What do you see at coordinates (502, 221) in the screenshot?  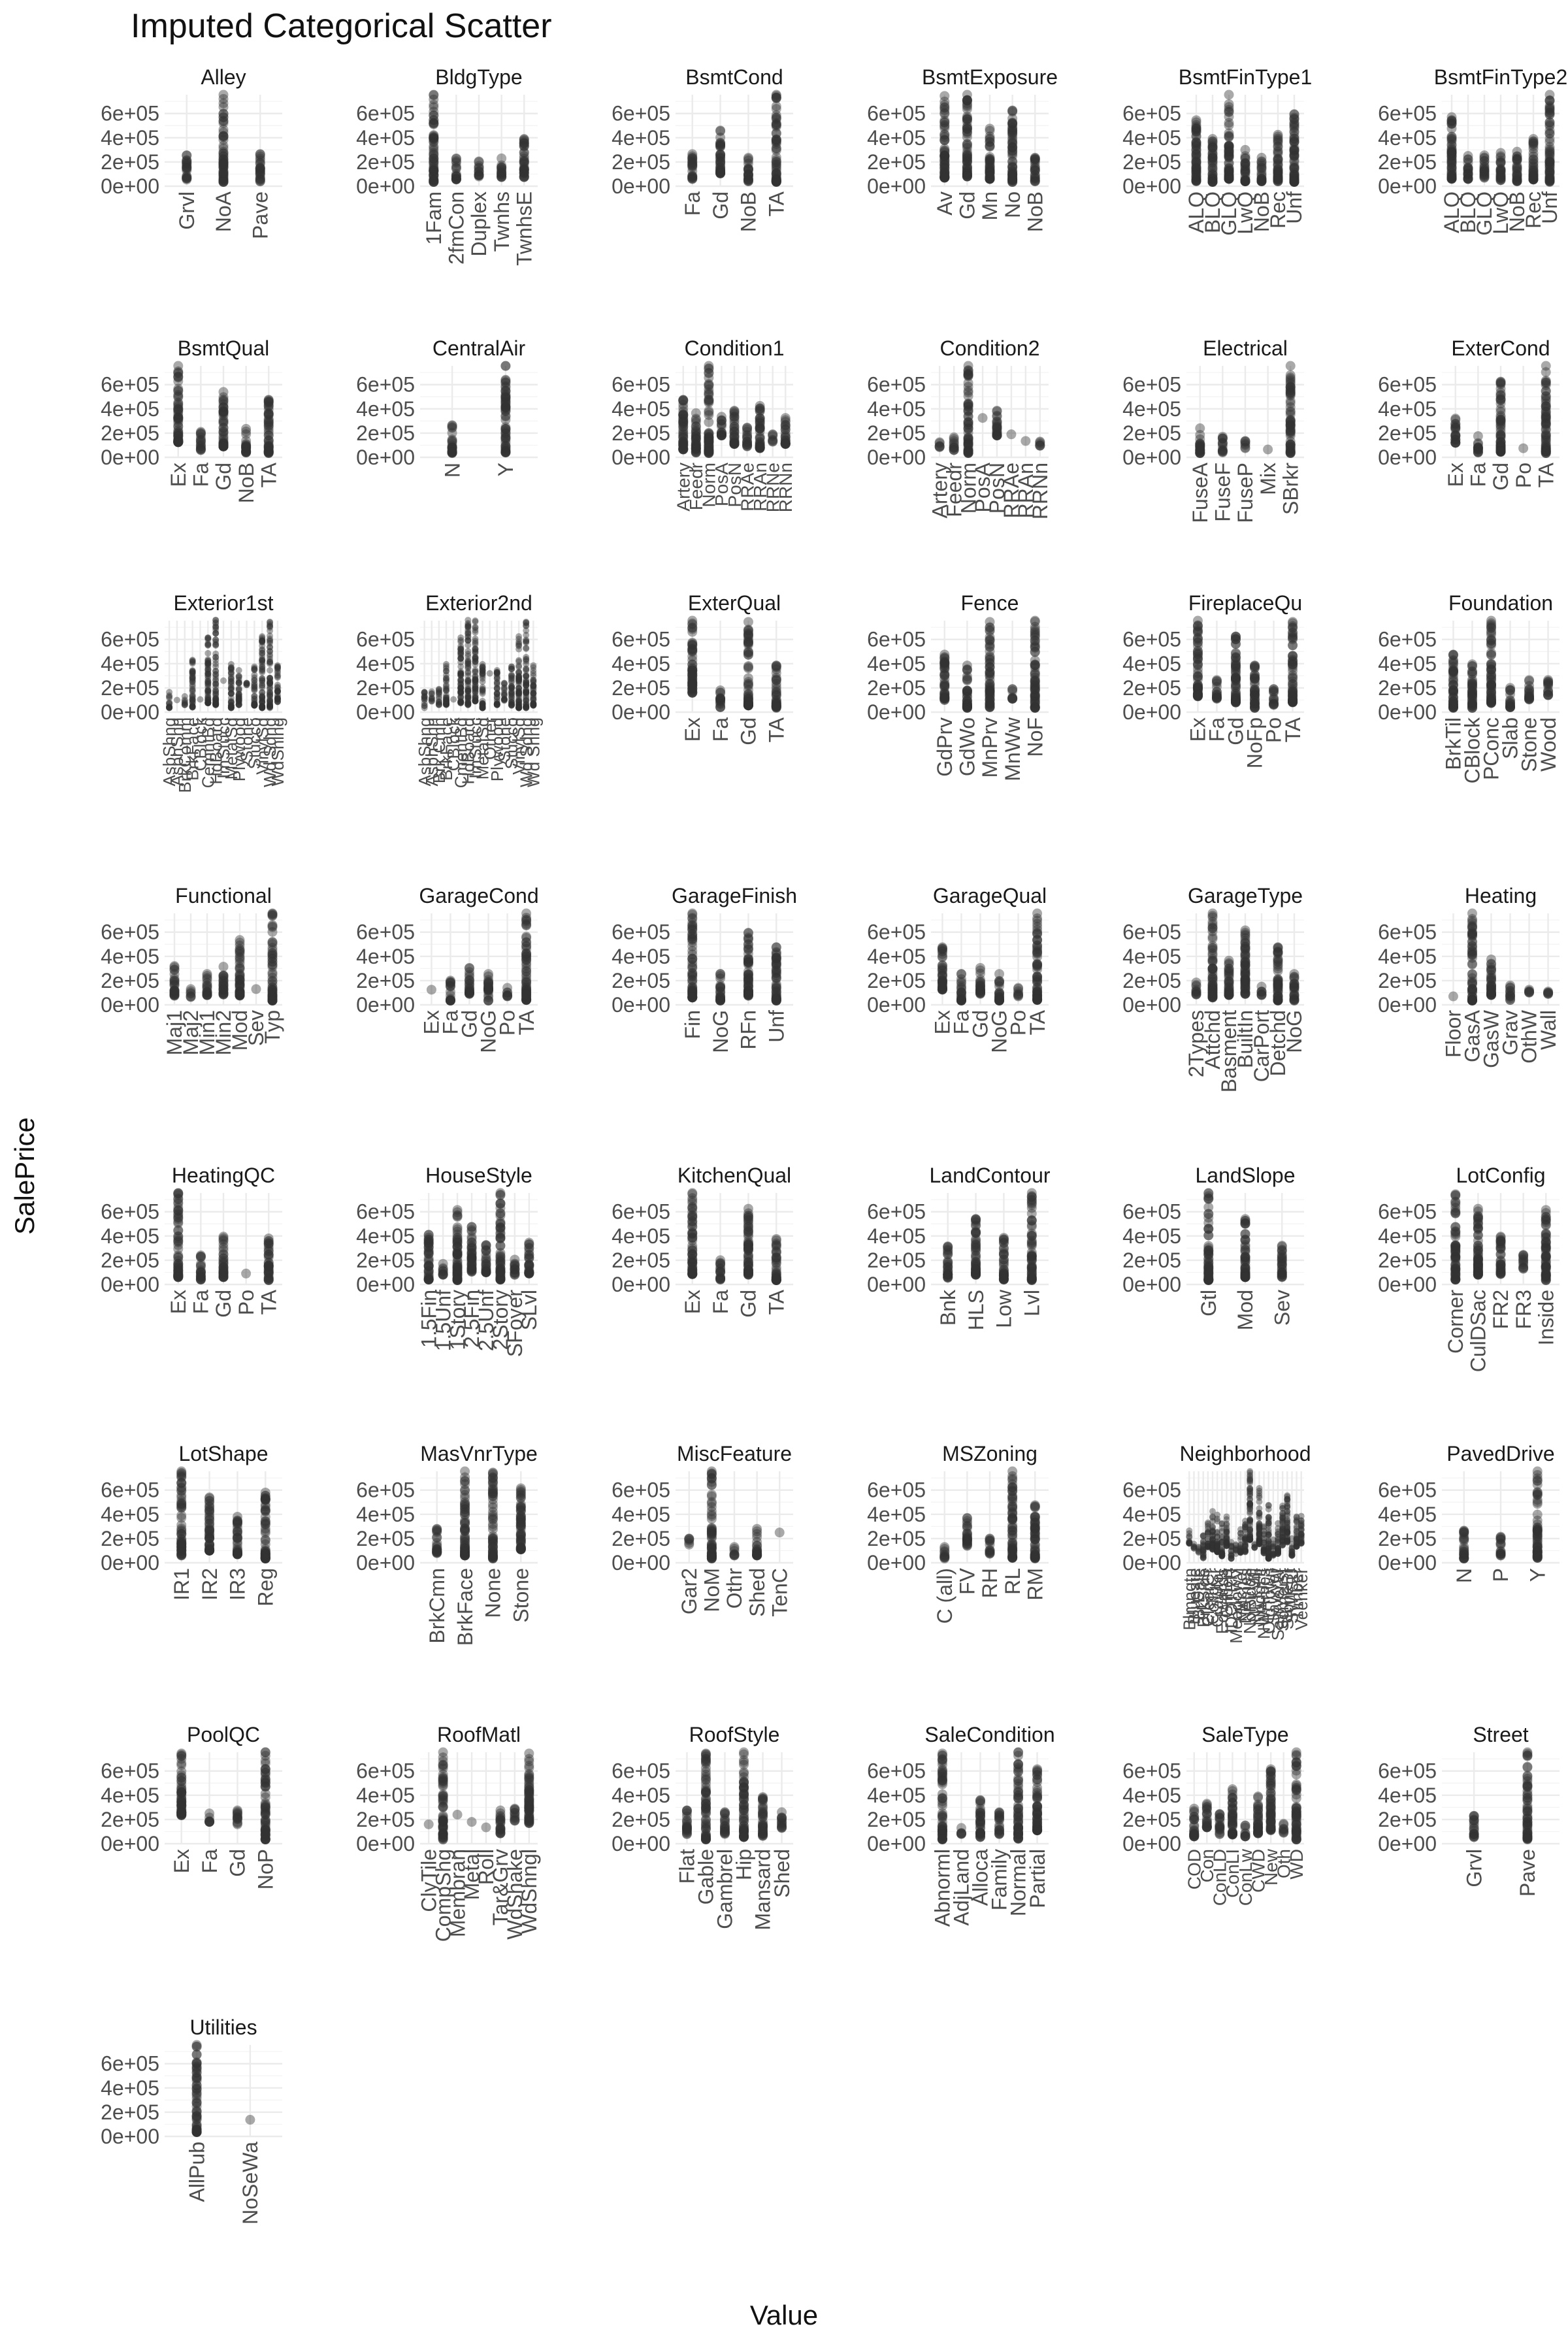 I see `x-tick-label: Twnhs` at bounding box center [502, 221].